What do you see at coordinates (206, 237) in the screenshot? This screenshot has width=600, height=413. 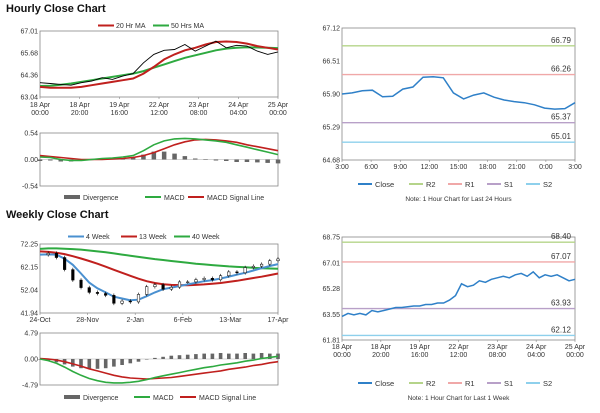 I see `weekly-price-legend-label: 40 Week` at bounding box center [206, 237].